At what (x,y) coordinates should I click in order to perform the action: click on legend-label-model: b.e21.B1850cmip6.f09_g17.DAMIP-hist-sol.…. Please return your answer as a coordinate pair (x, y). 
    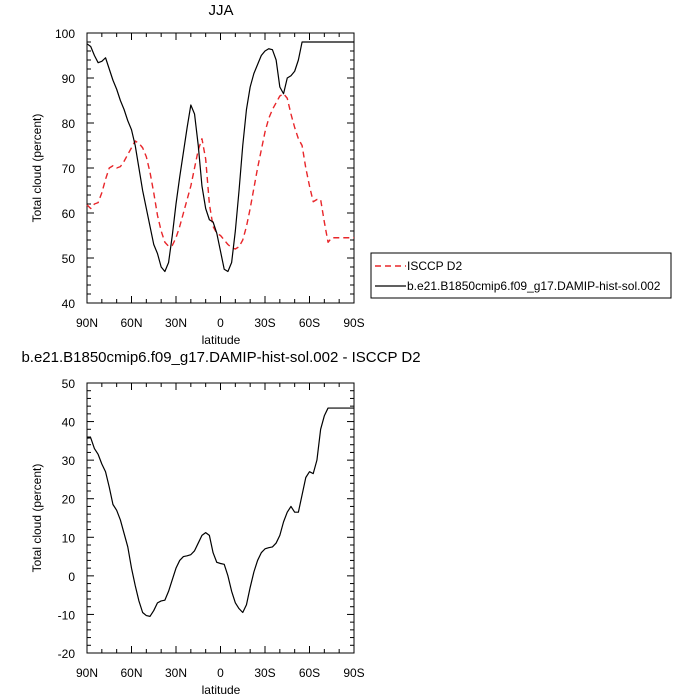
    Looking at the image, I should click on (534, 286).